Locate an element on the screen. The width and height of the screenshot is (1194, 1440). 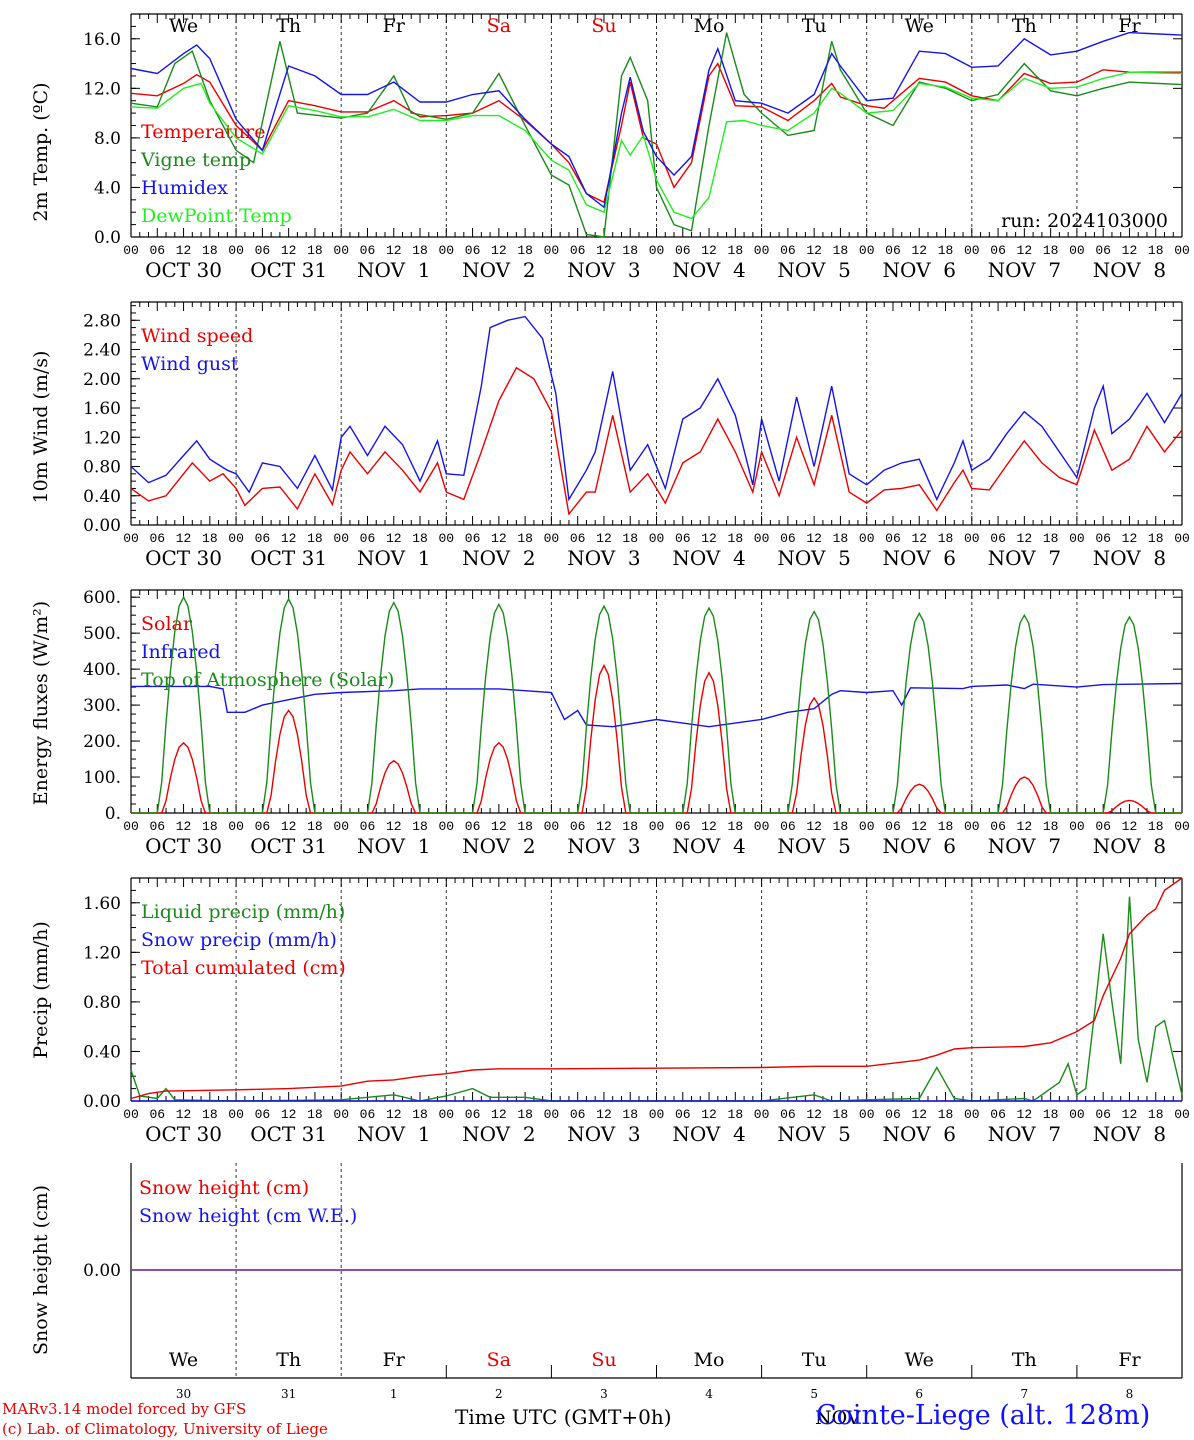
y-tick-label: 0. is located at coordinates (113, 814).